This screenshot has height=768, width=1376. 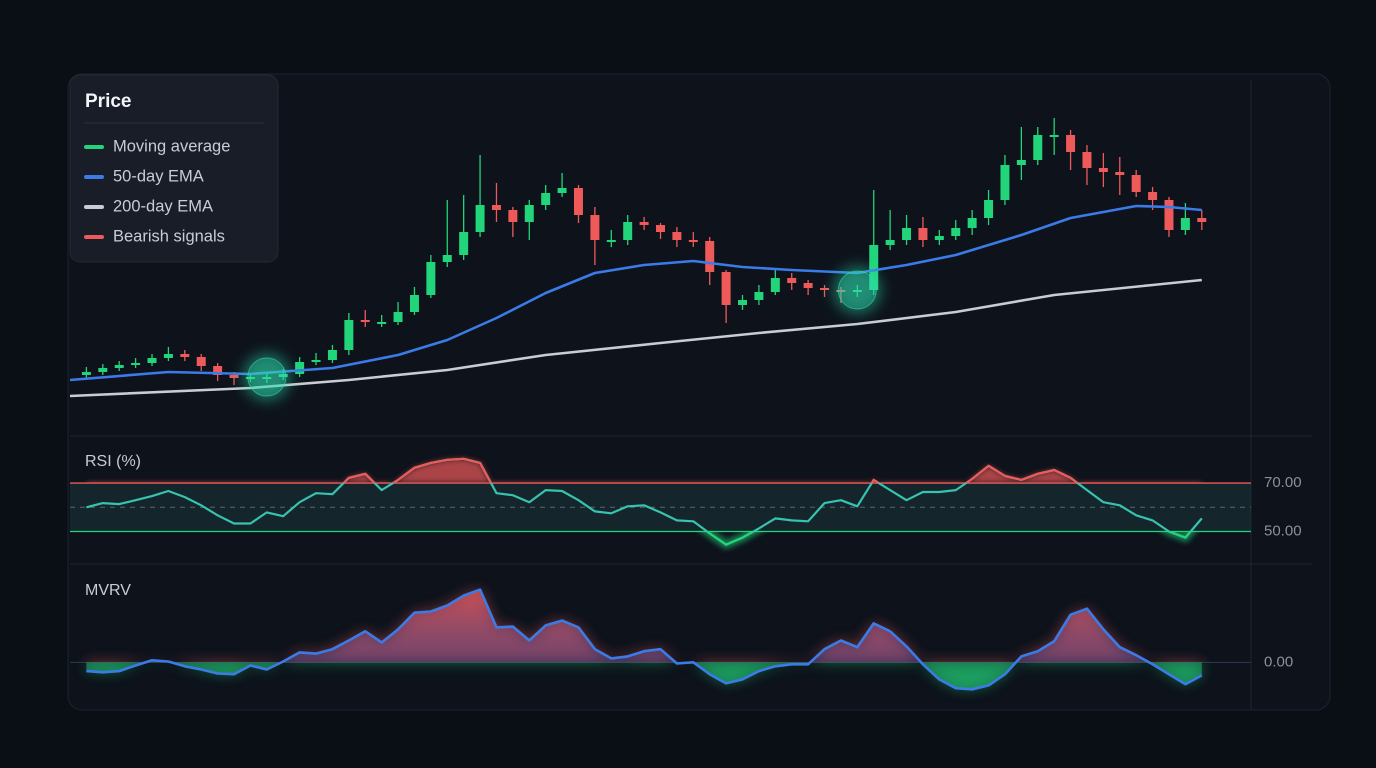 I want to click on overbought-glow, so click(x=644, y=471).